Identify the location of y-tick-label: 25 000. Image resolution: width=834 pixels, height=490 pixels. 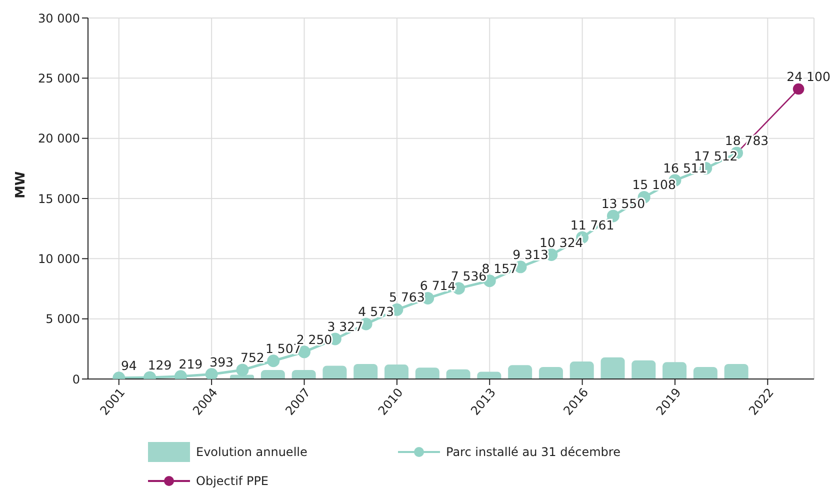
(59, 78).